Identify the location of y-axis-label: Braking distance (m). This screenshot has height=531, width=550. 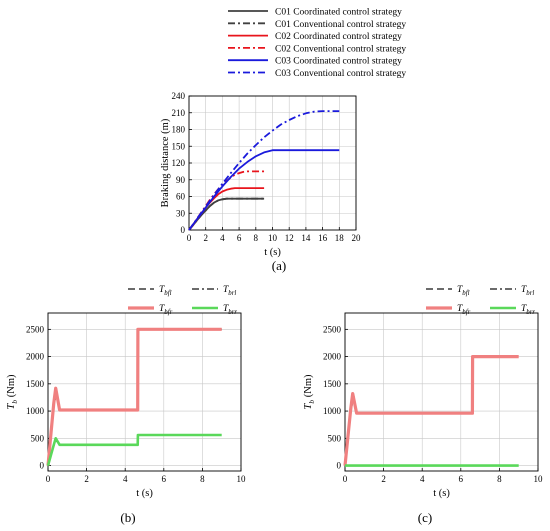
(165, 162).